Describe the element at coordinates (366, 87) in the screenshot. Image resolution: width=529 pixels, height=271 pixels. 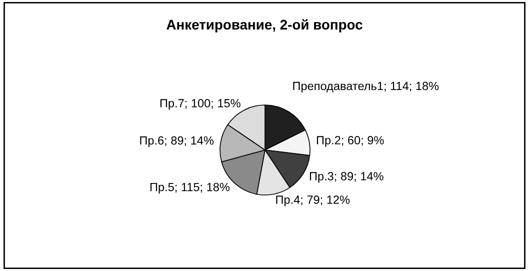
I see `slice-label: Преподаватель1; 114; 18%` at that location.